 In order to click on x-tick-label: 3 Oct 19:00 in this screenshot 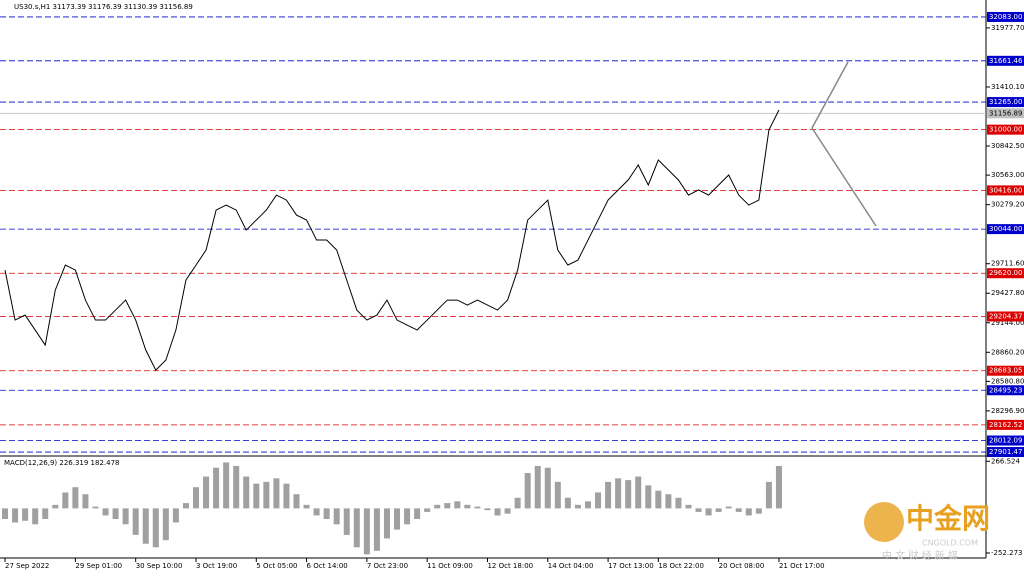, I will do `click(216, 566)`.